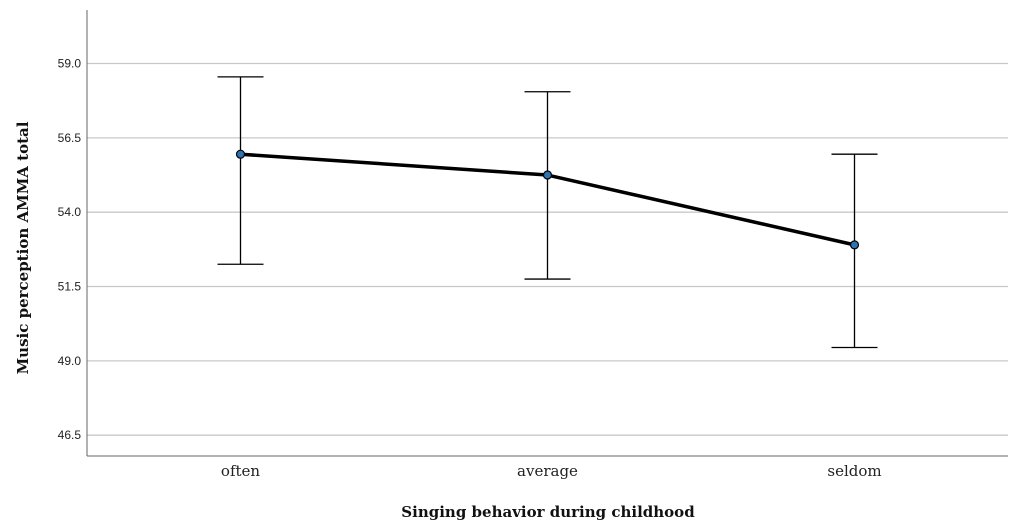 Image resolution: width=1009 pixels, height=530 pixels. I want to click on y-tick-labels: 46.5 49.0 51.5 54.0 56.5 59.0, so click(70, 250).